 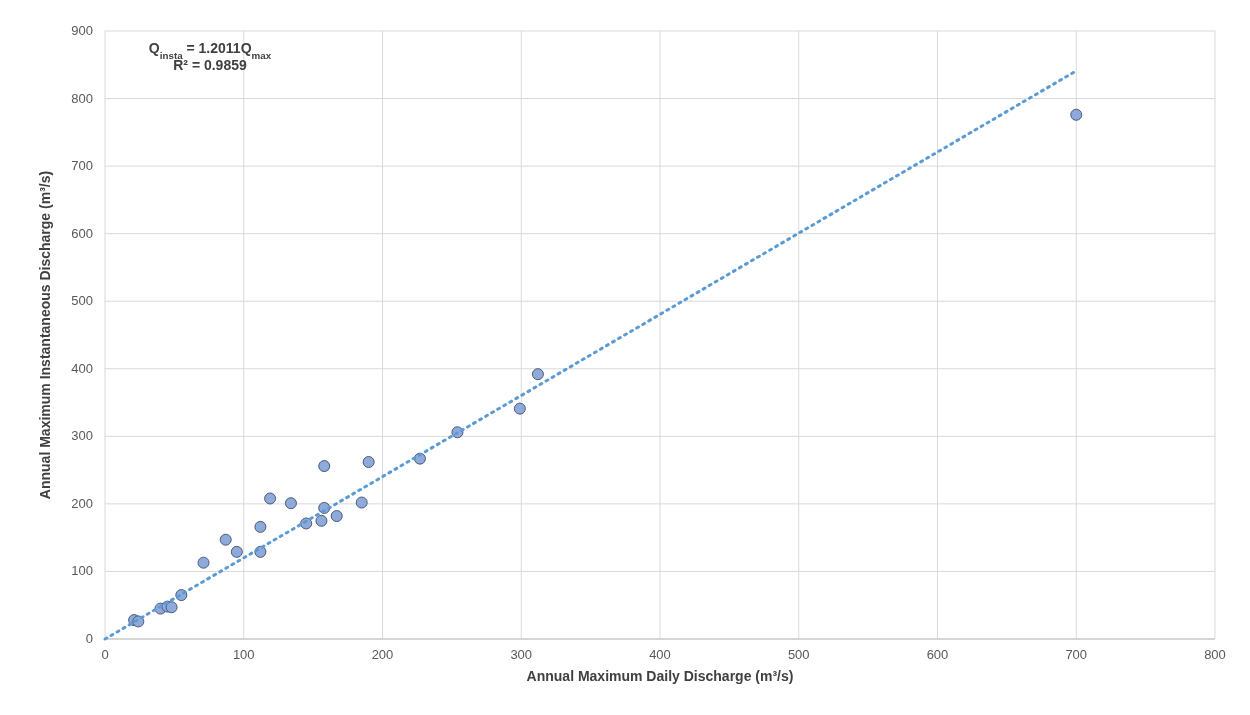 I want to click on x-tick-label: 700, so click(x=1076, y=654).